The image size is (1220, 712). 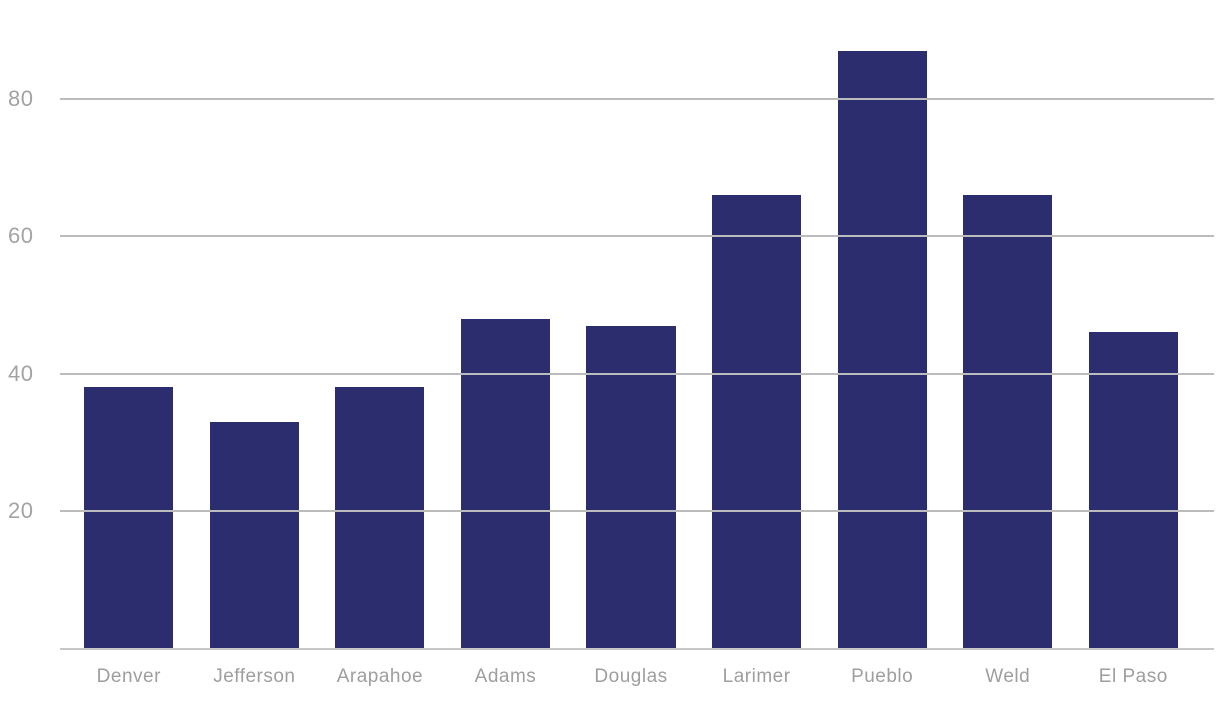 What do you see at coordinates (882, 349) in the screenshot?
I see `bar-pueblo` at bounding box center [882, 349].